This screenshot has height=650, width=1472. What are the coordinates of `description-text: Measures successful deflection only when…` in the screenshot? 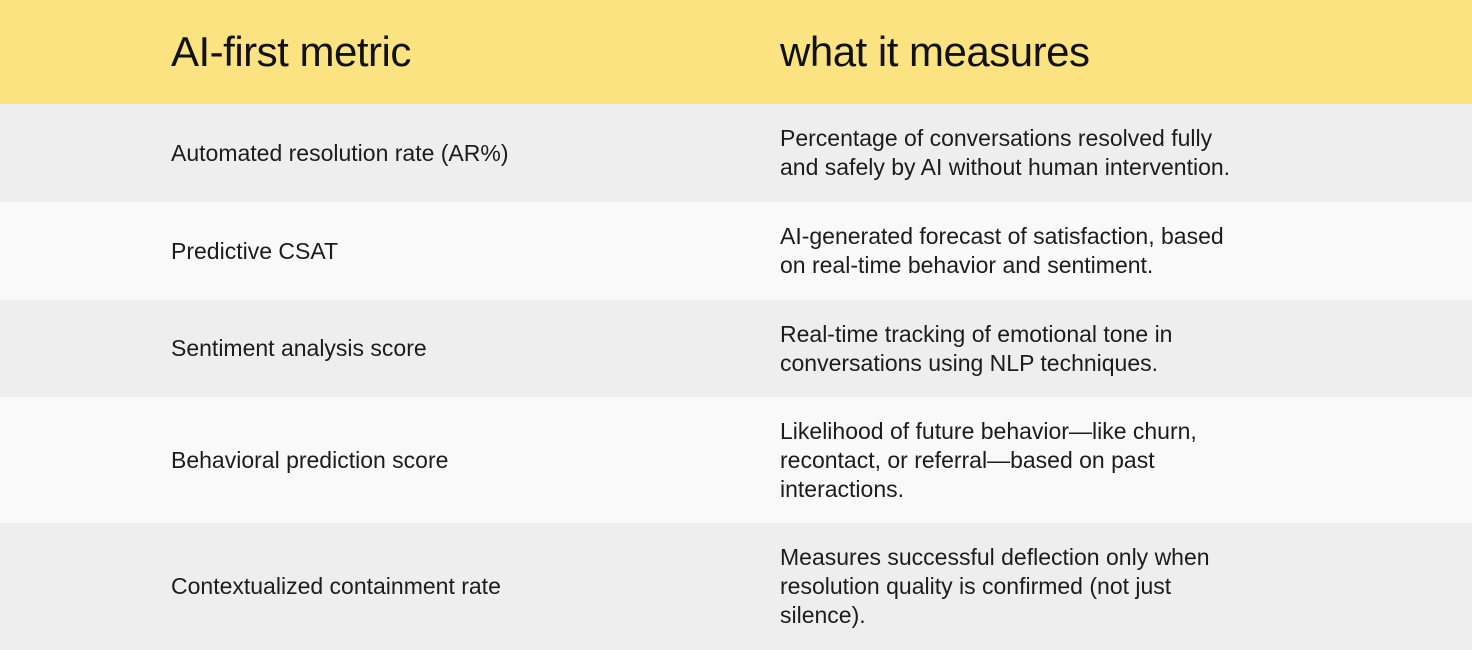 It's located at (995, 586).